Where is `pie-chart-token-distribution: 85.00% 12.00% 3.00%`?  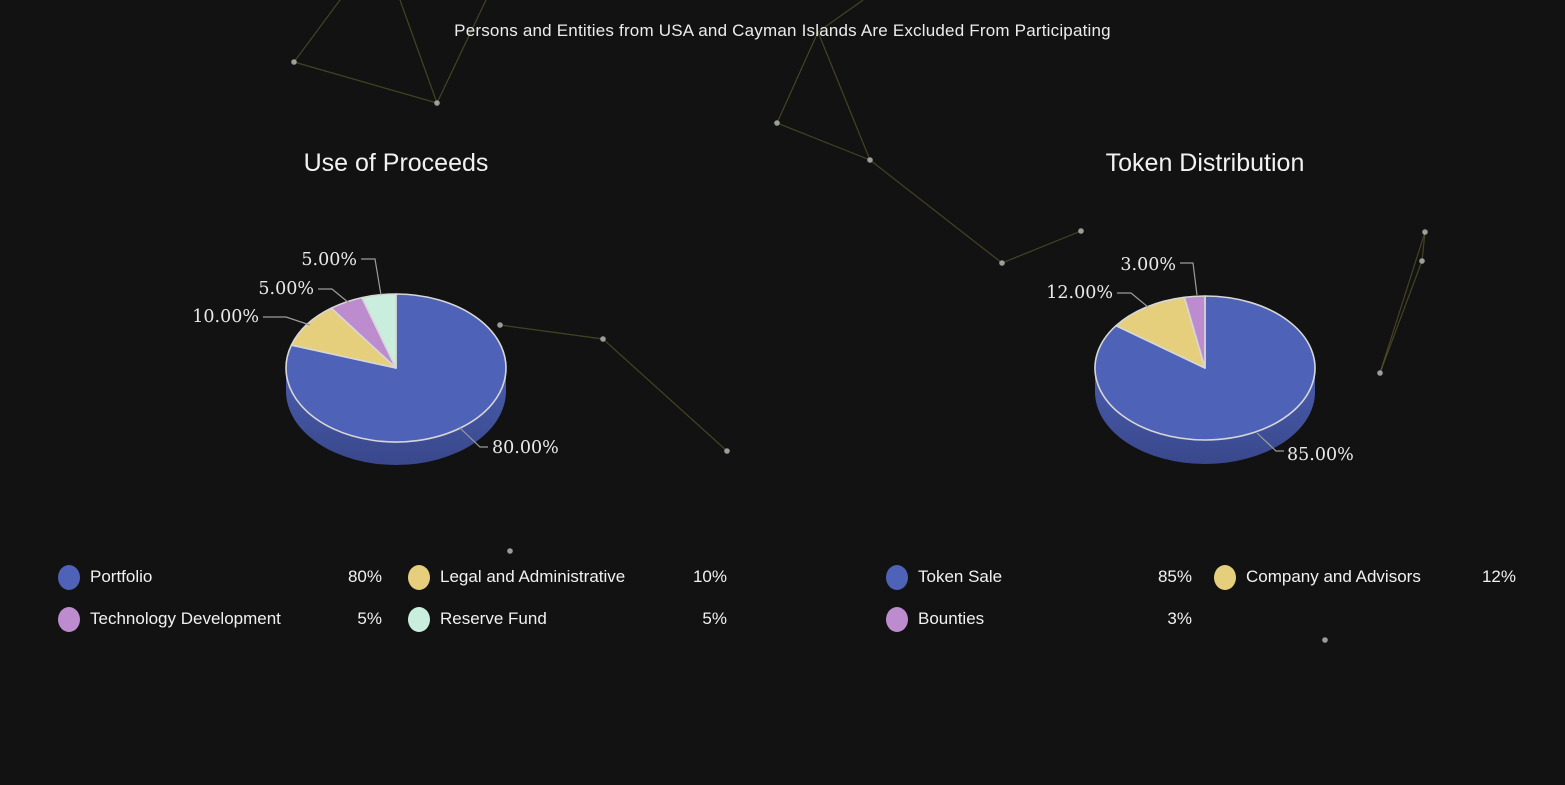
pie-chart-token-distribution: 85.00% 12.00% 3.00% is located at coordinates (1199, 360).